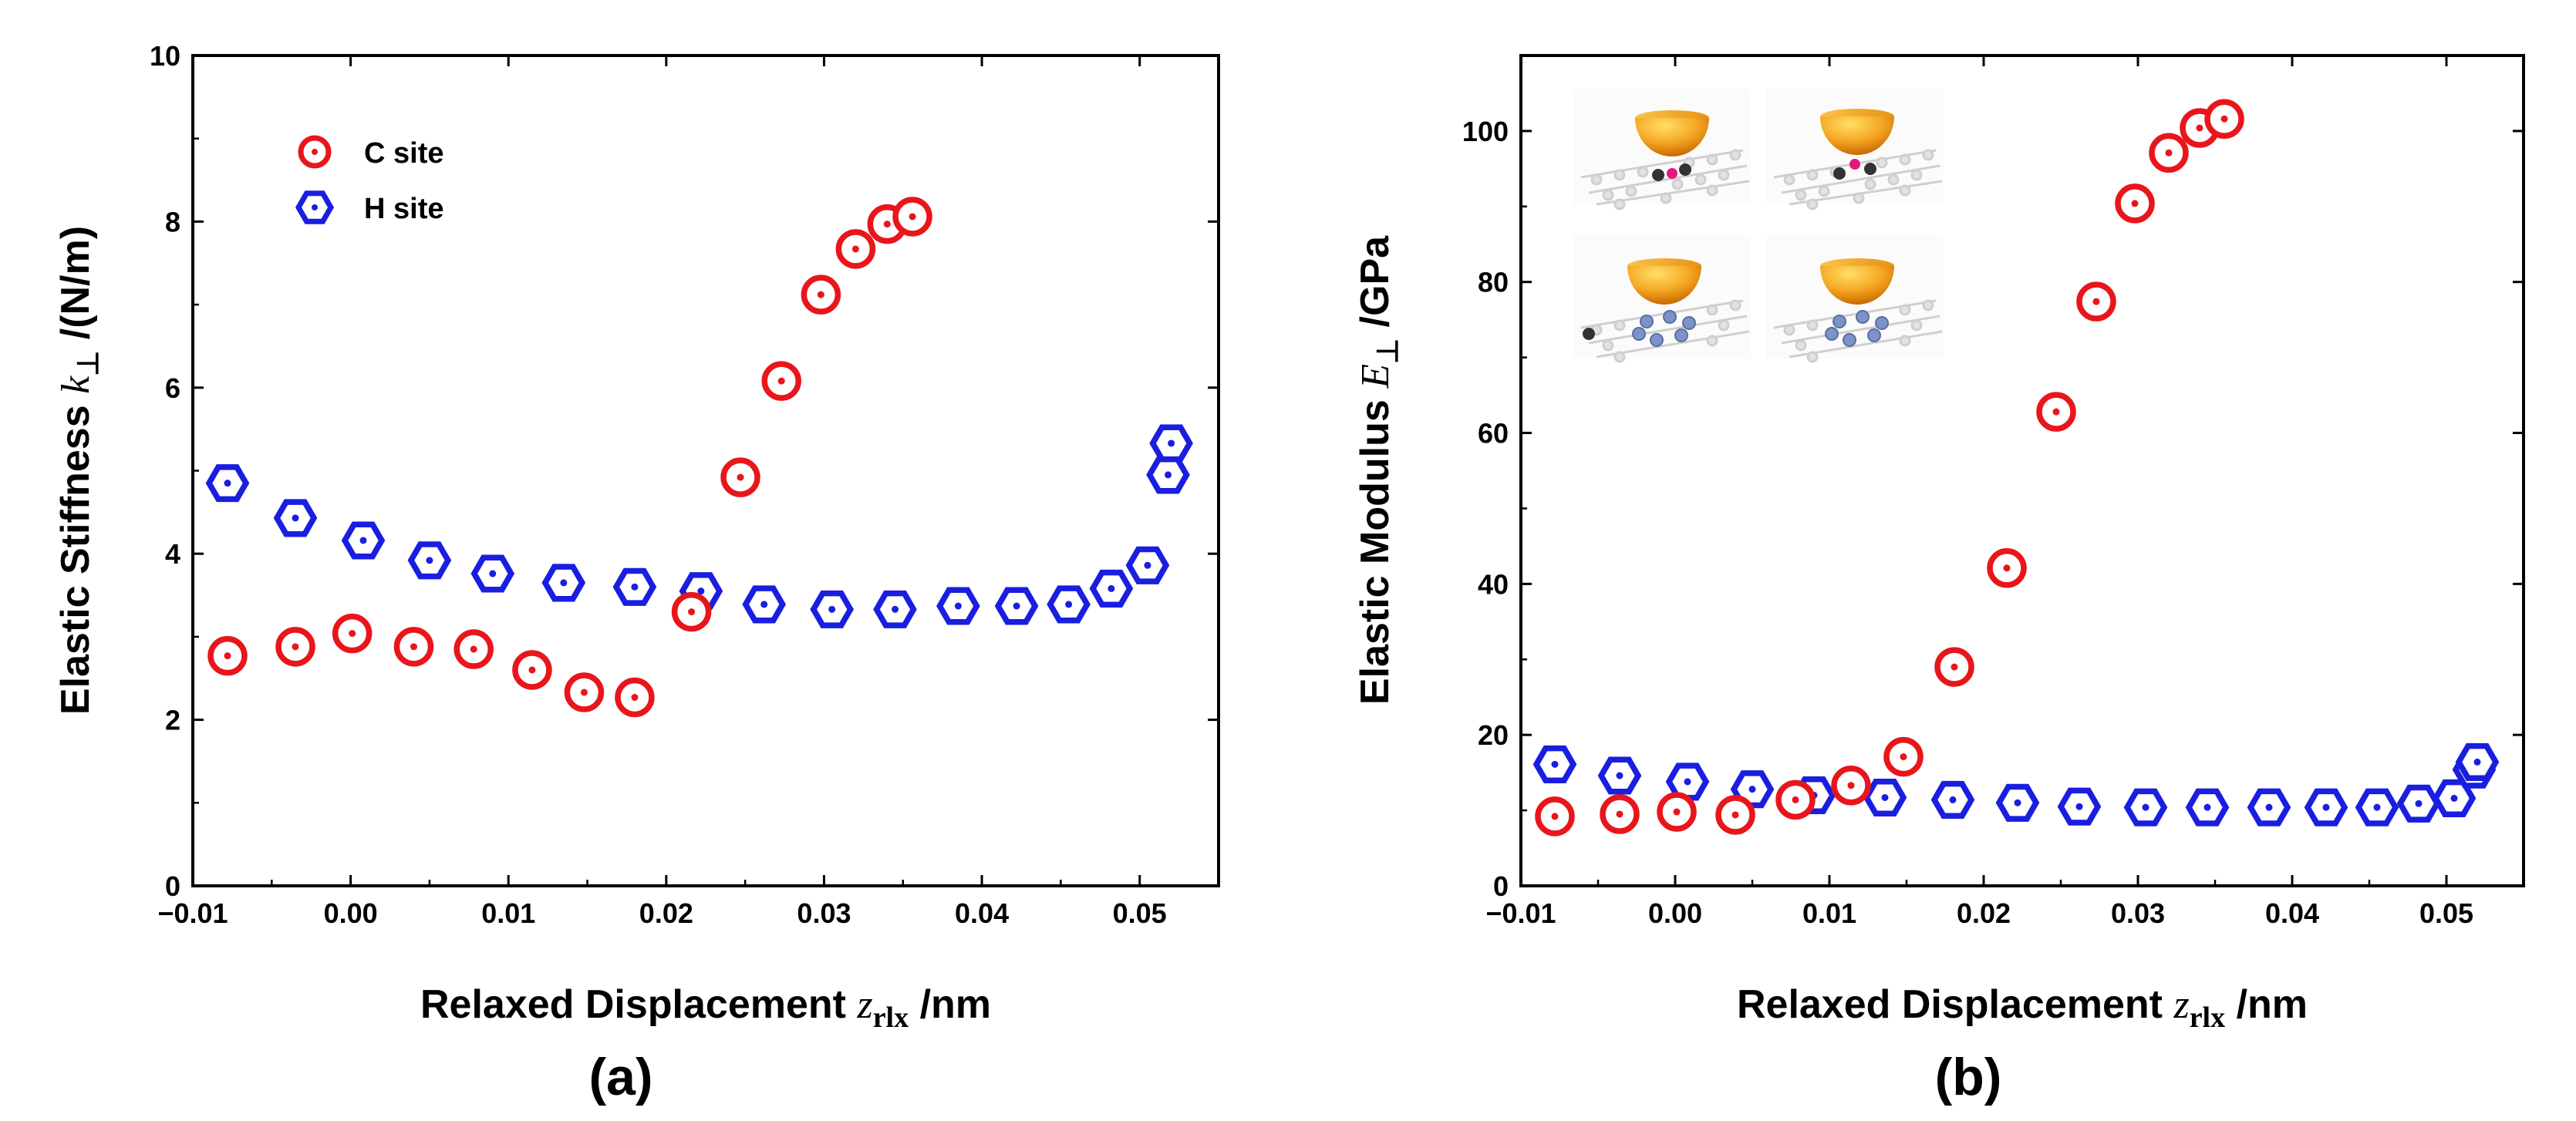  What do you see at coordinates (705, 1008) in the screenshot?
I see `x-axis-label: Relaxed Displacement zrlx /nm` at bounding box center [705, 1008].